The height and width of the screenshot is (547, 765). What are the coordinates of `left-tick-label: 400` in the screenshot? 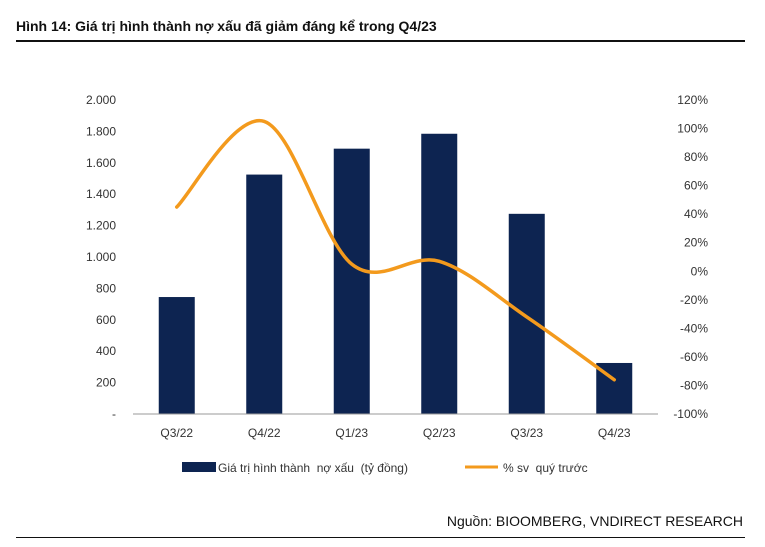 It's located at (106, 351).